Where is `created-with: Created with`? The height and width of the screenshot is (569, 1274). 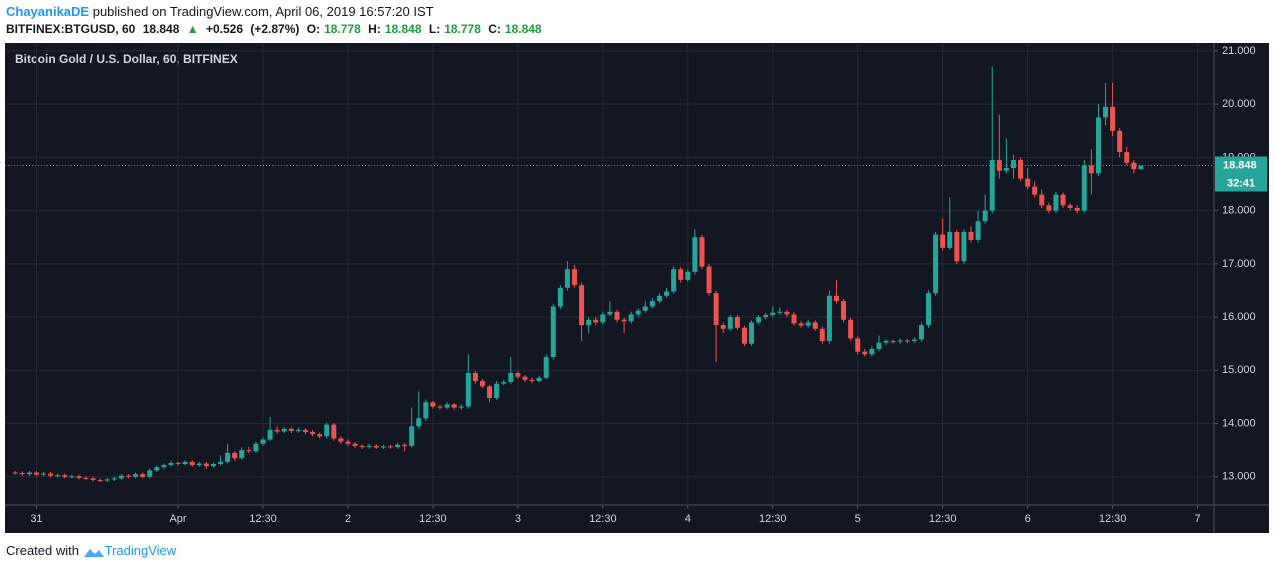
created-with: Created with is located at coordinates (42, 550).